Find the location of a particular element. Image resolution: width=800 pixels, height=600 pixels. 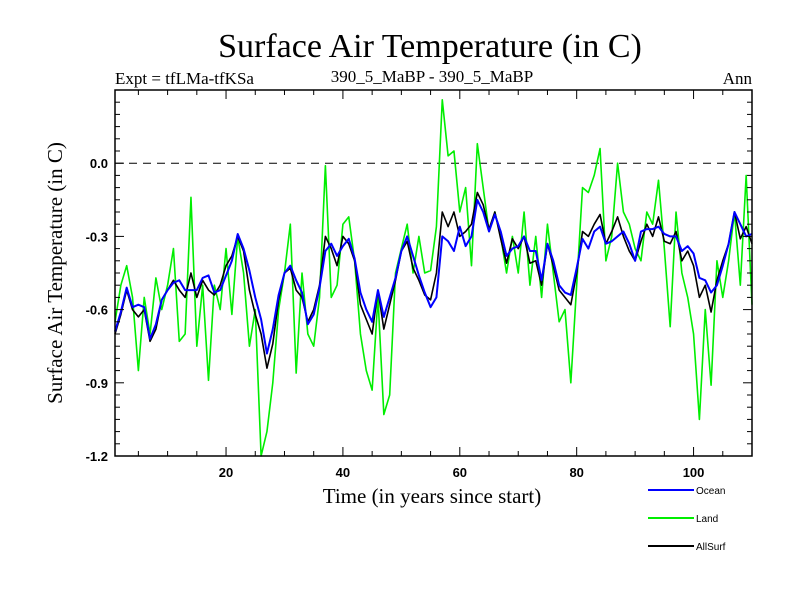

x-axis-label: Time (in years since start) is located at coordinates (432, 496).